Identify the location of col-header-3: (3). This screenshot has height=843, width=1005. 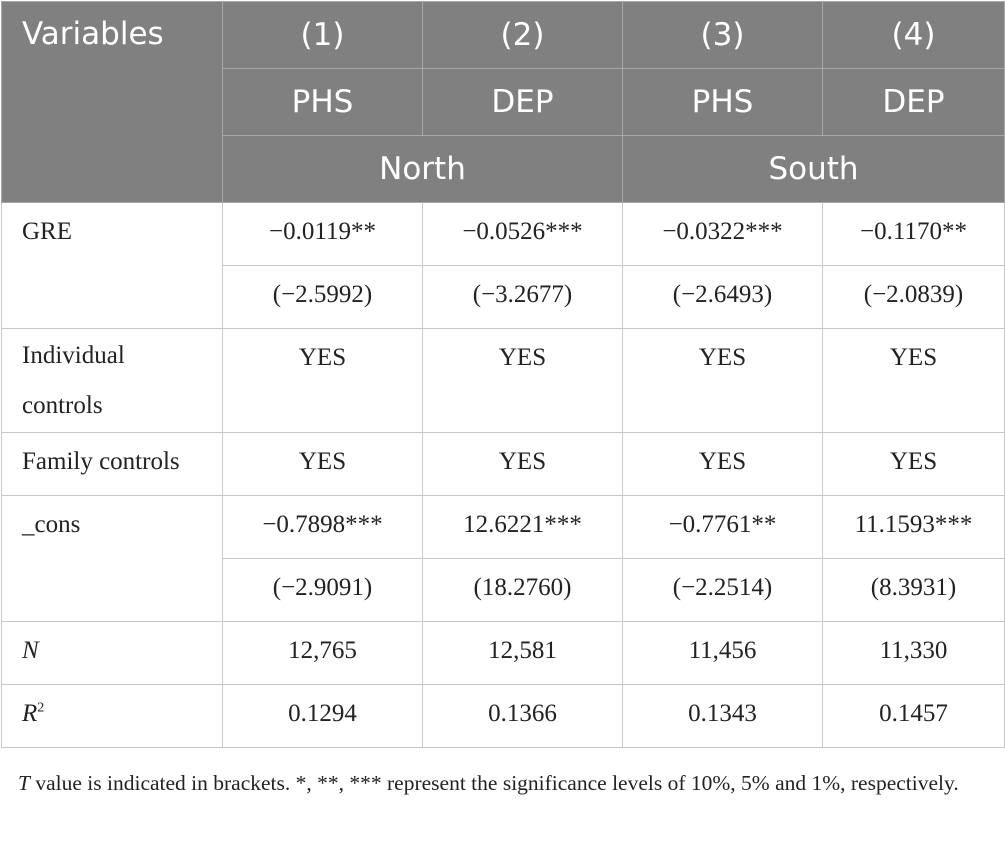
(722, 35).